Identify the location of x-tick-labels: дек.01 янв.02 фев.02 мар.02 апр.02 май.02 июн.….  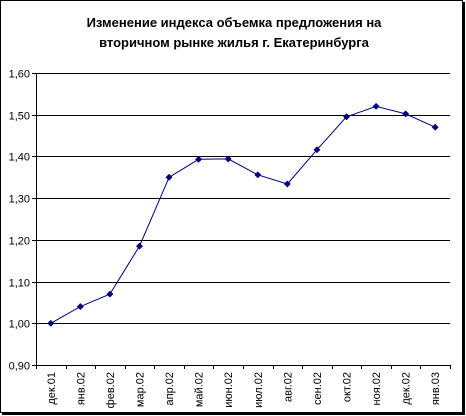
(244, 390).